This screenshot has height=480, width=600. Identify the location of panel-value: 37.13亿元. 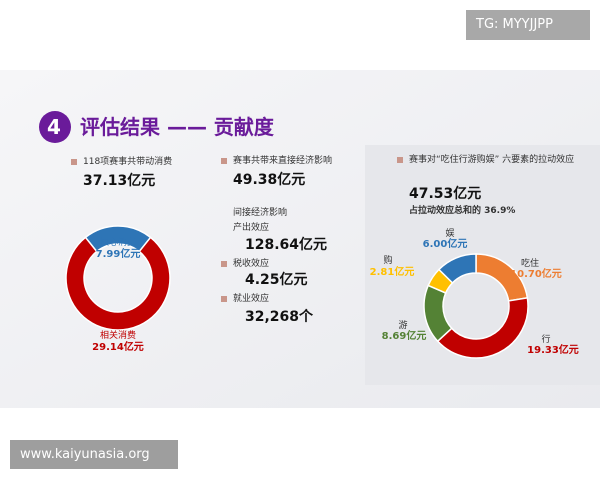
(119, 181).